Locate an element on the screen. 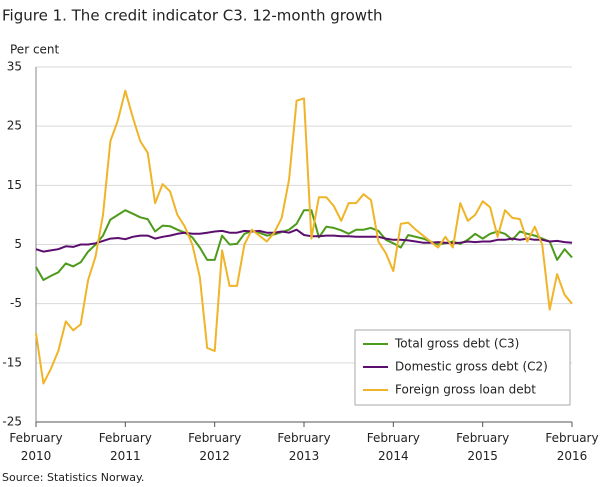 This screenshot has width=609, height=487. x-tick-label: February 2010 is located at coordinates (35, 447).